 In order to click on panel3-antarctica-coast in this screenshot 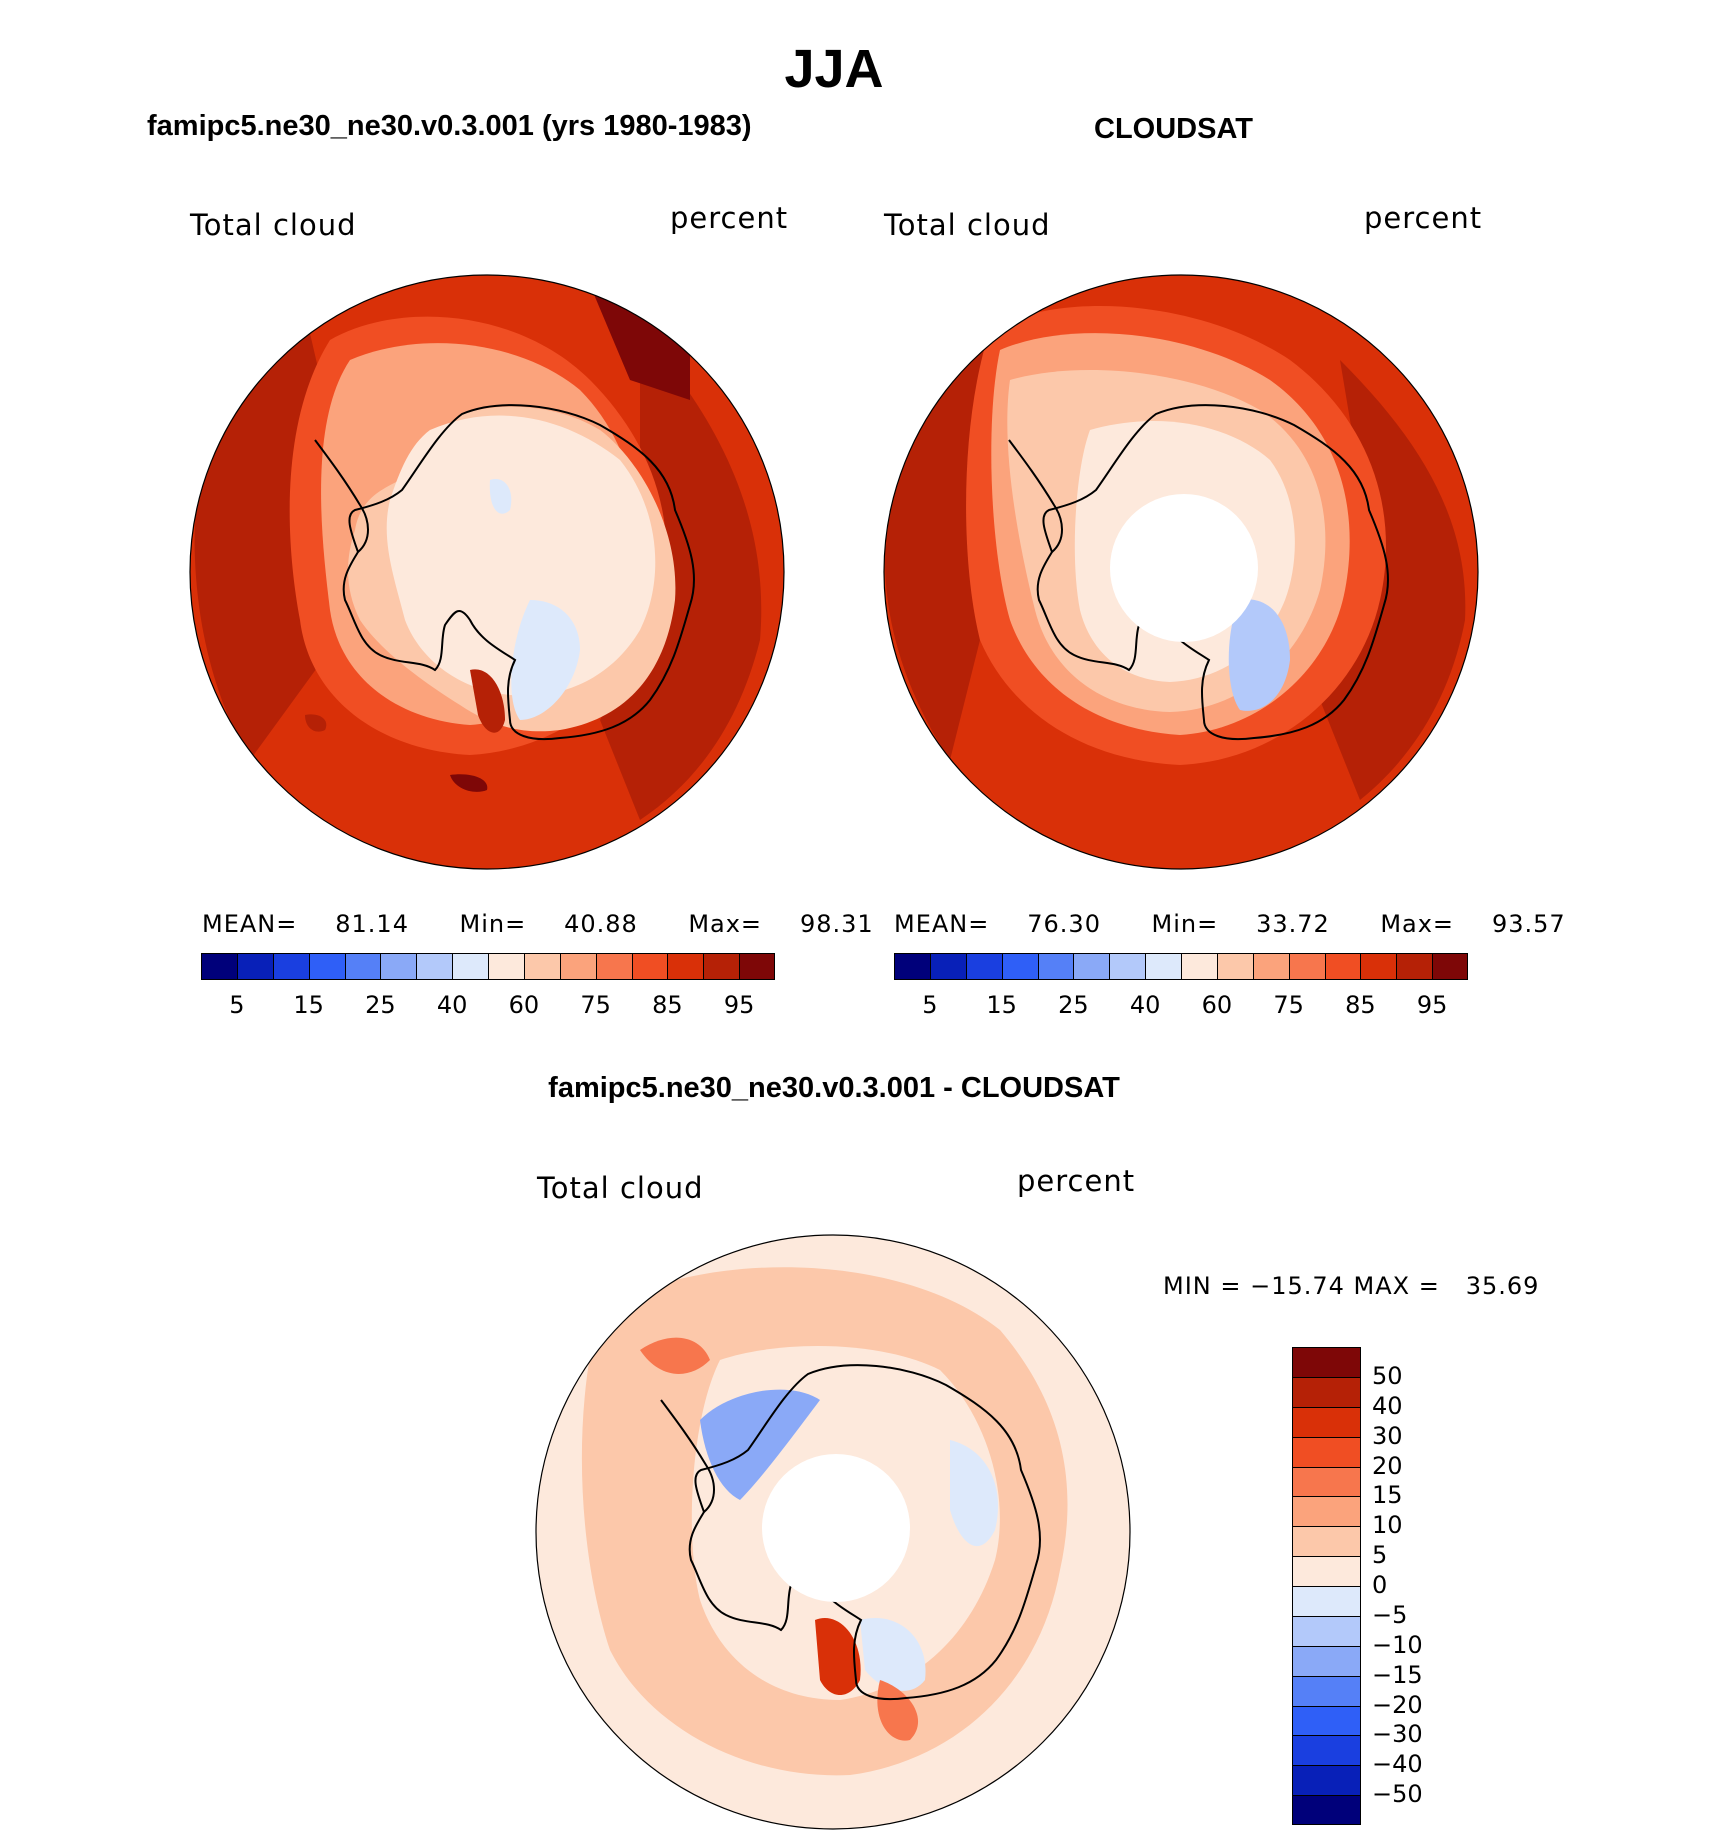, I will do `click(865, 1532)`.